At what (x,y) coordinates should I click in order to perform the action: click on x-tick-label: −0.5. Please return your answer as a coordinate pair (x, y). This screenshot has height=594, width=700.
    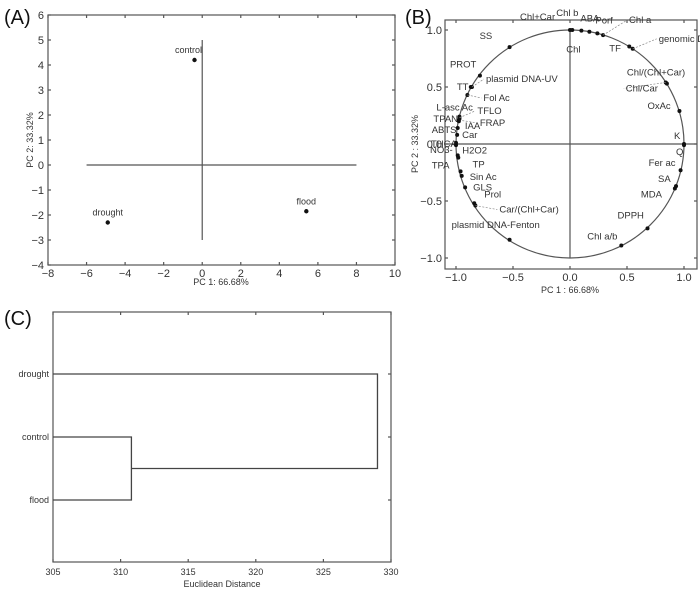
    Looking at the image, I should click on (513, 278).